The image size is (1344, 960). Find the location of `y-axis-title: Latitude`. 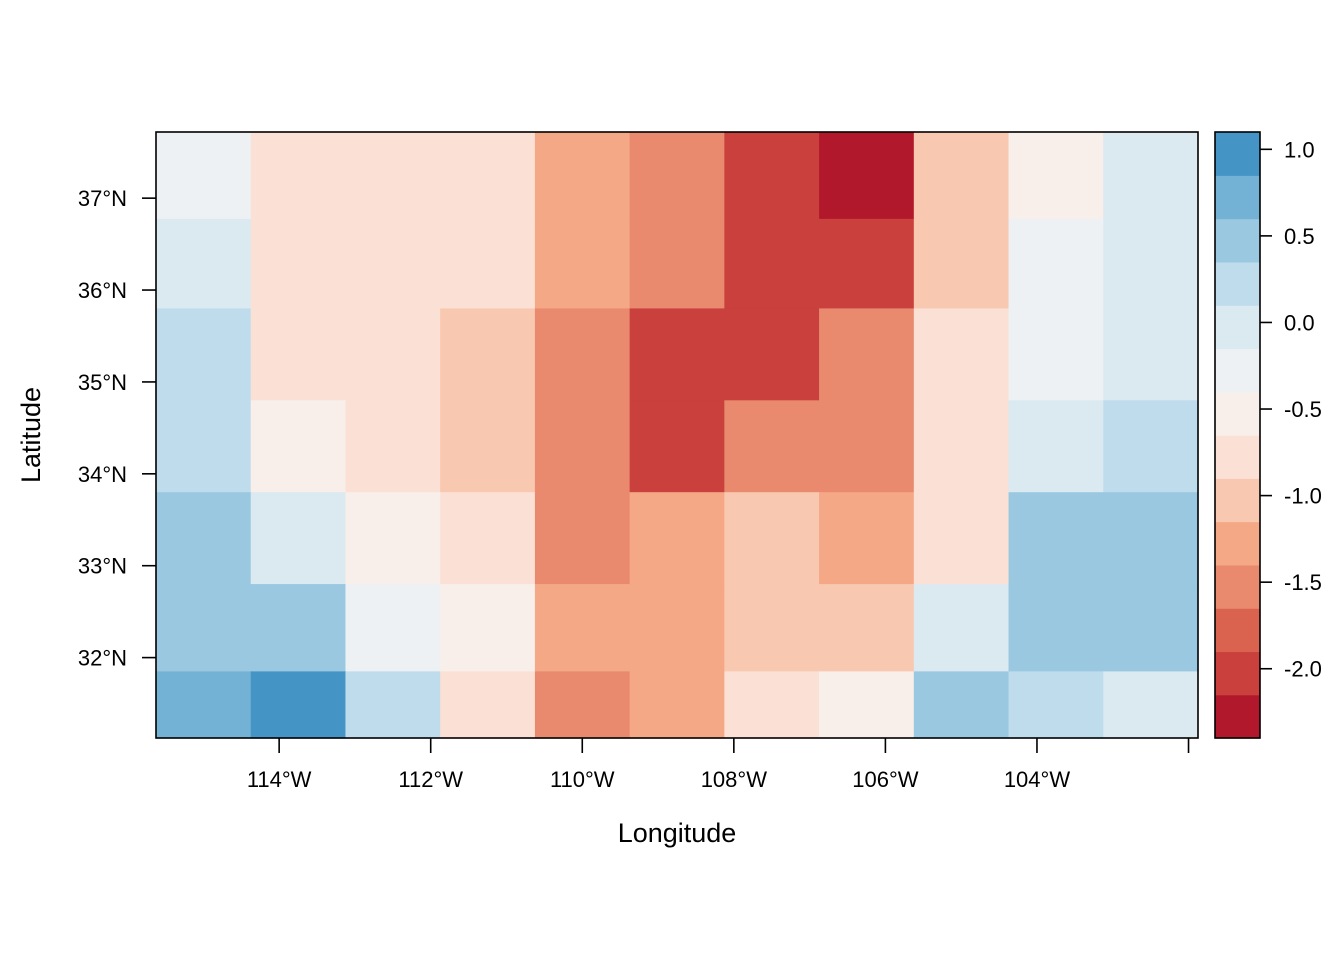

y-axis-title: Latitude is located at coordinates (31, 435).